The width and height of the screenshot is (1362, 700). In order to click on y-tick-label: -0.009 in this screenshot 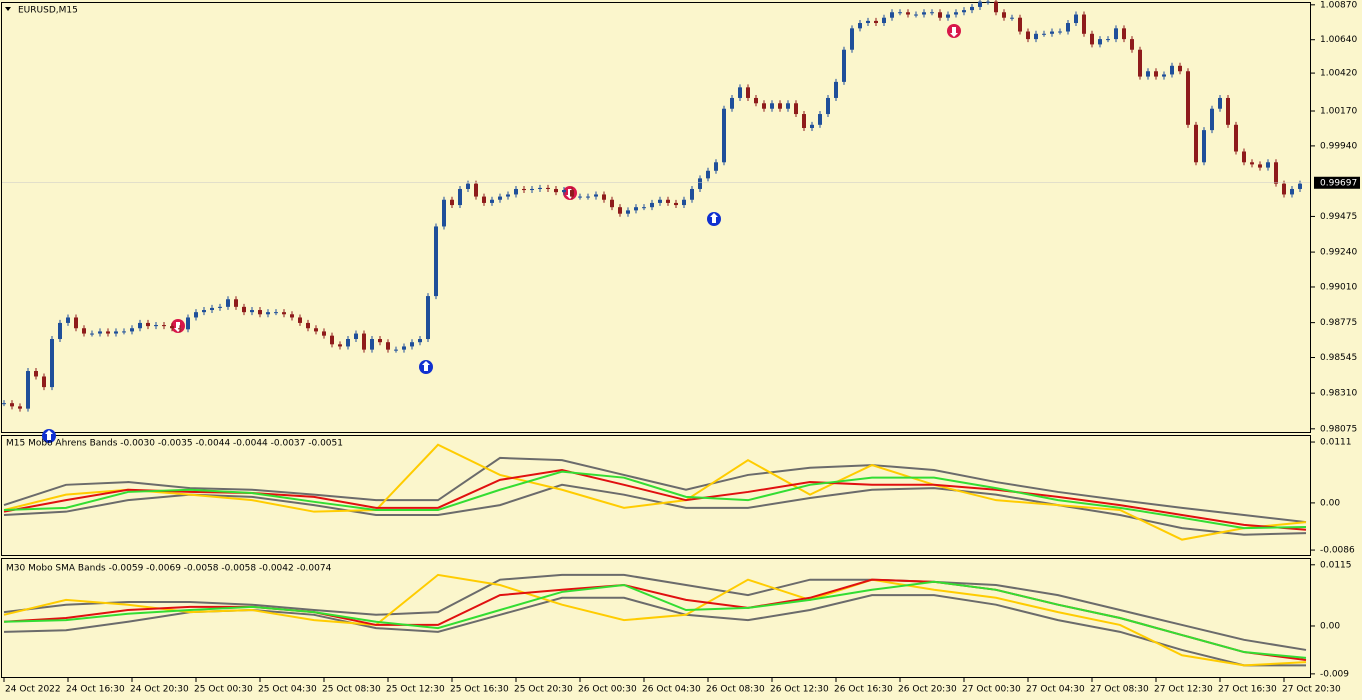, I will do `click(1334, 674)`.